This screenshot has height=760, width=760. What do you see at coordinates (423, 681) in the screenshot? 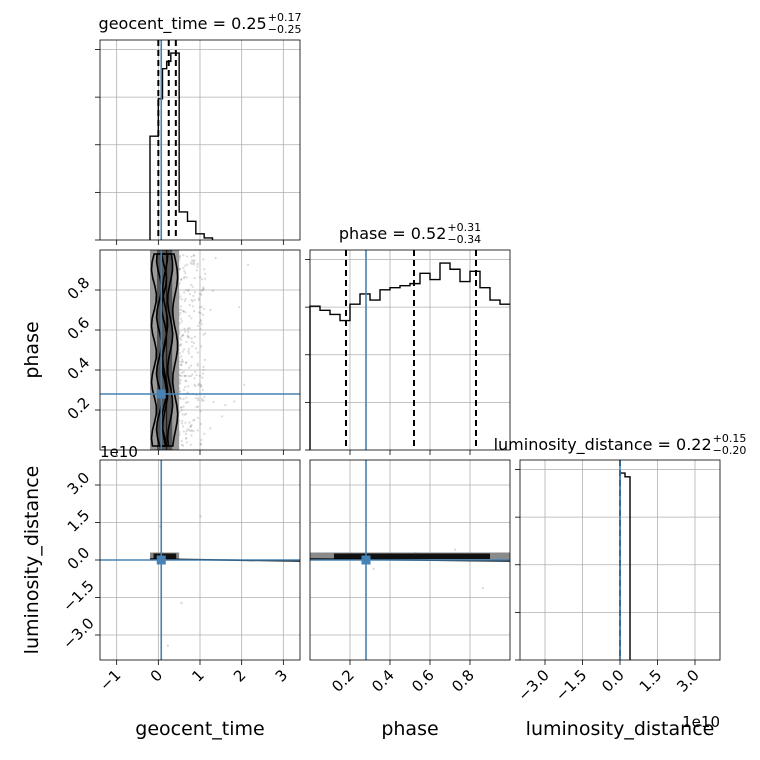
I see `xtick-label-phase: 0.6` at bounding box center [423, 681].